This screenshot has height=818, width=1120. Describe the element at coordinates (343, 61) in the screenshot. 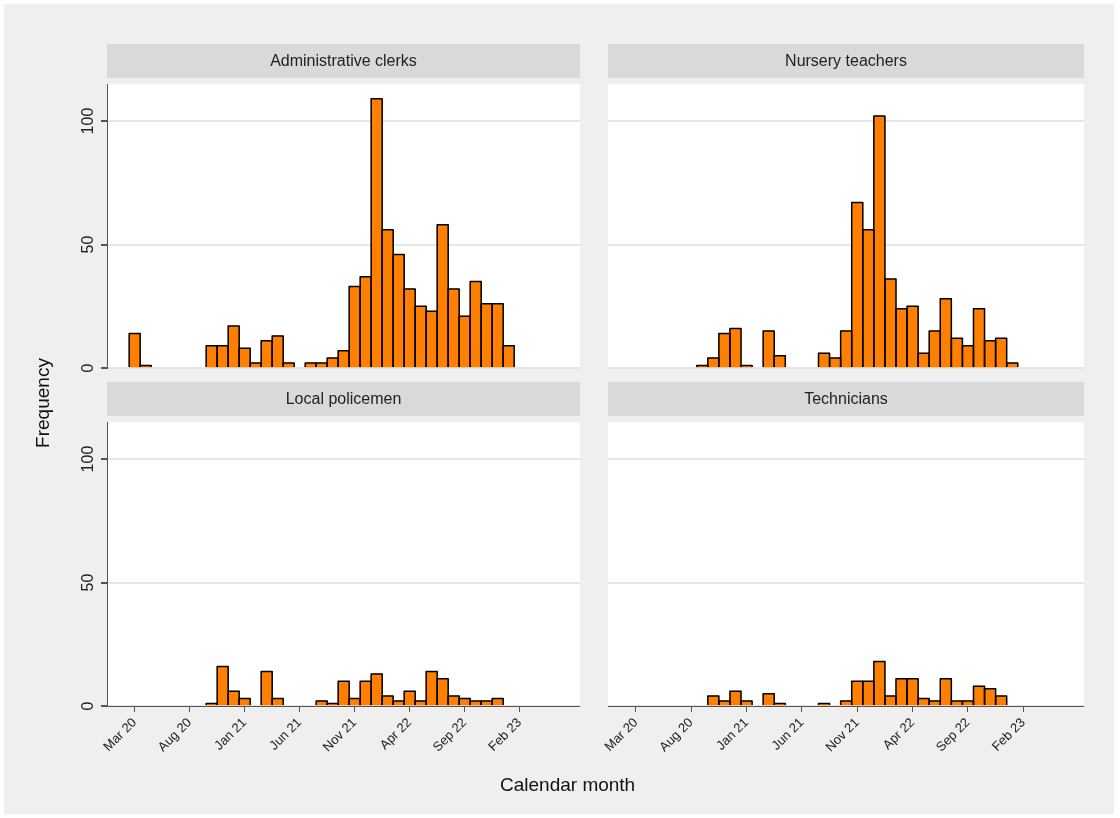

I see `chart-title: Administrative clerks` at that location.